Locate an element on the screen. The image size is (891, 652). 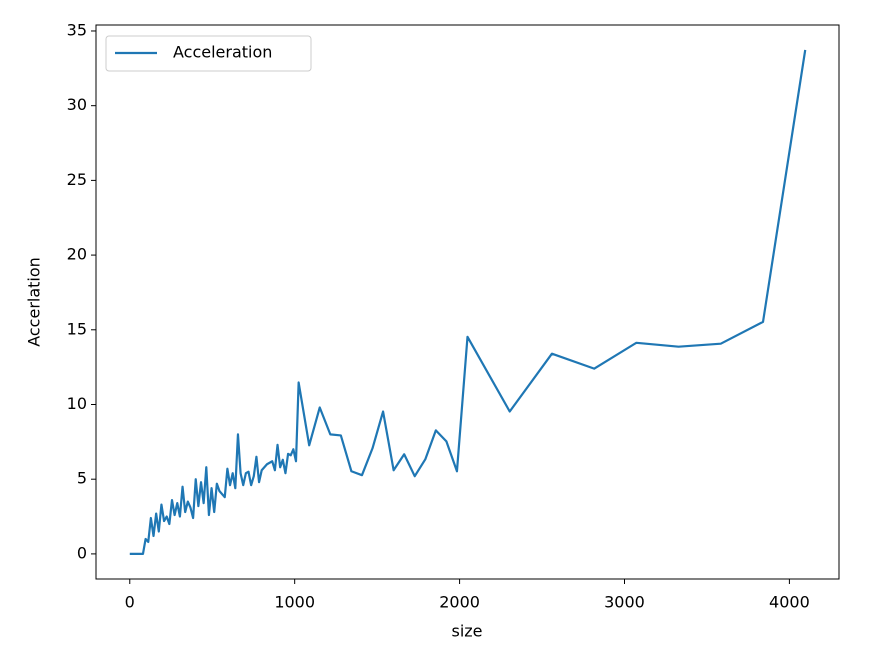
x-tick-label: 2000 is located at coordinates (459, 602).